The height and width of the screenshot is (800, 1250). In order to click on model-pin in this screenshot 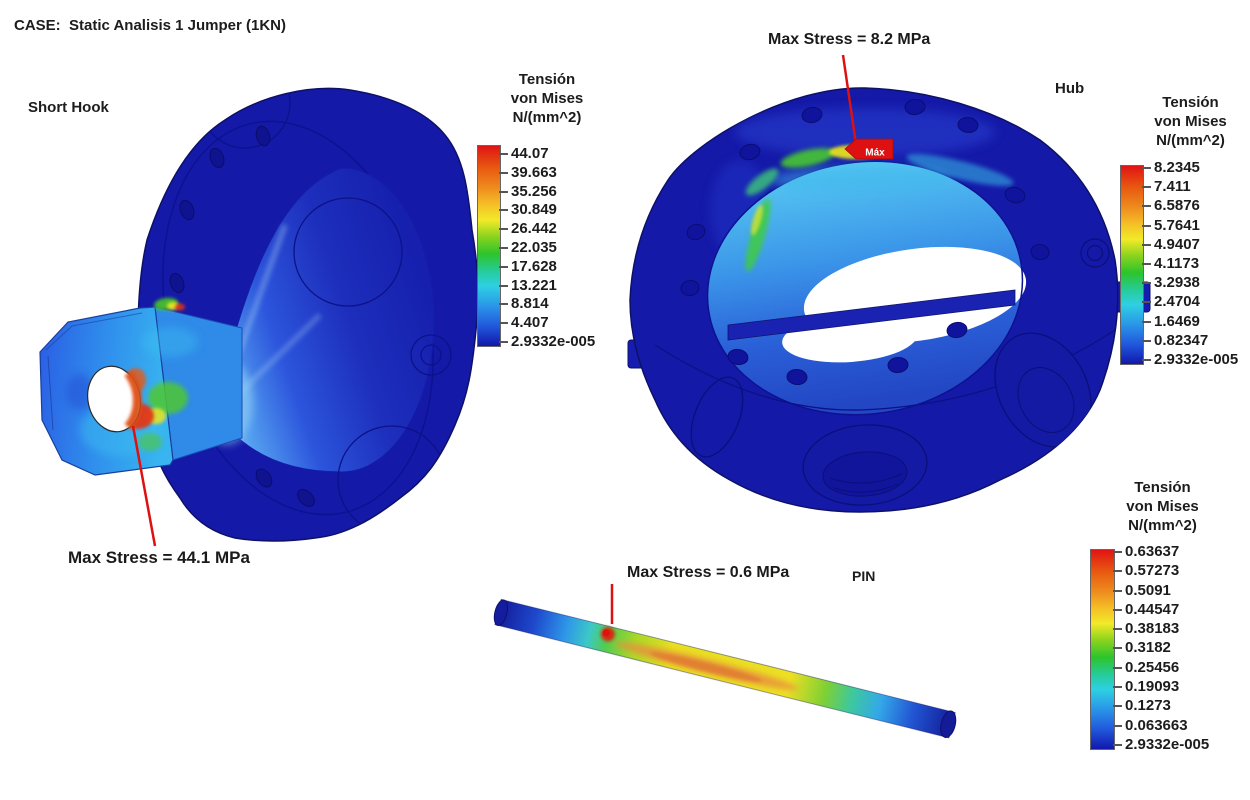, I will do `click(725, 668)`.